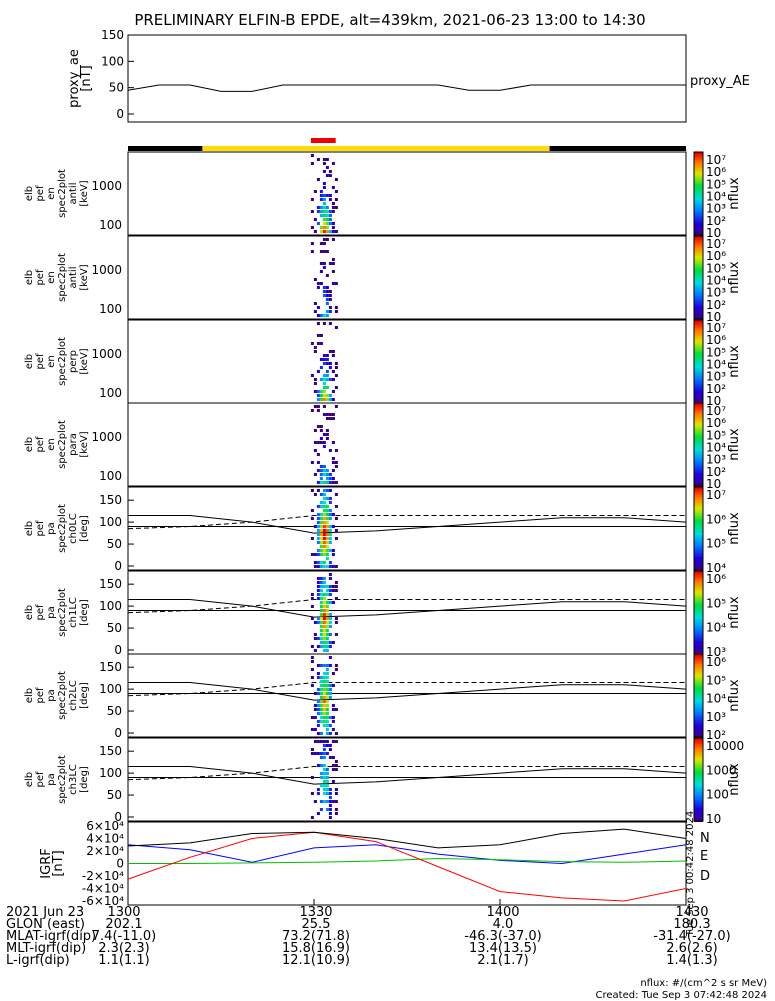 Image resolution: width=775 pixels, height=1001 pixels. What do you see at coordinates (698, 695) in the screenshot?
I see `colorbar-frame` at bounding box center [698, 695].